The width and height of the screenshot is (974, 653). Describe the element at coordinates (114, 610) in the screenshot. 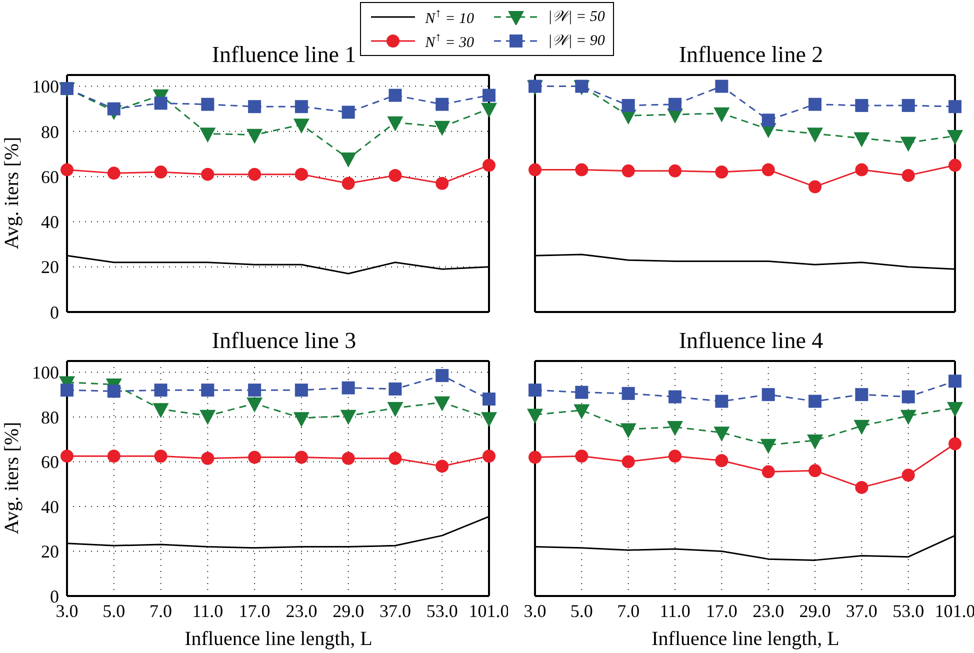

I see `x-tick-label: 5.0` at that location.